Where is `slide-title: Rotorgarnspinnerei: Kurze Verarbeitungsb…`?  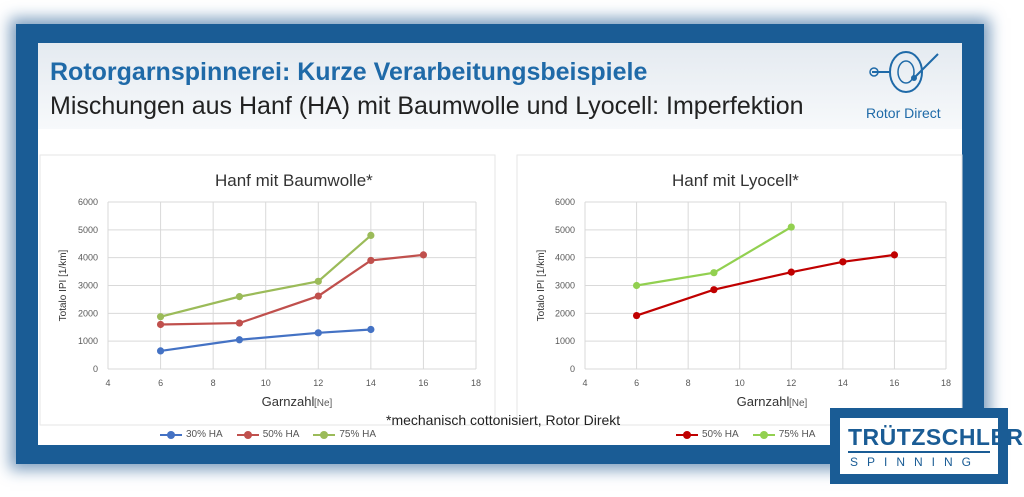 slide-title: Rotorgarnspinnerei: Kurze Verarbeitungsb… is located at coordinates (349, 72).